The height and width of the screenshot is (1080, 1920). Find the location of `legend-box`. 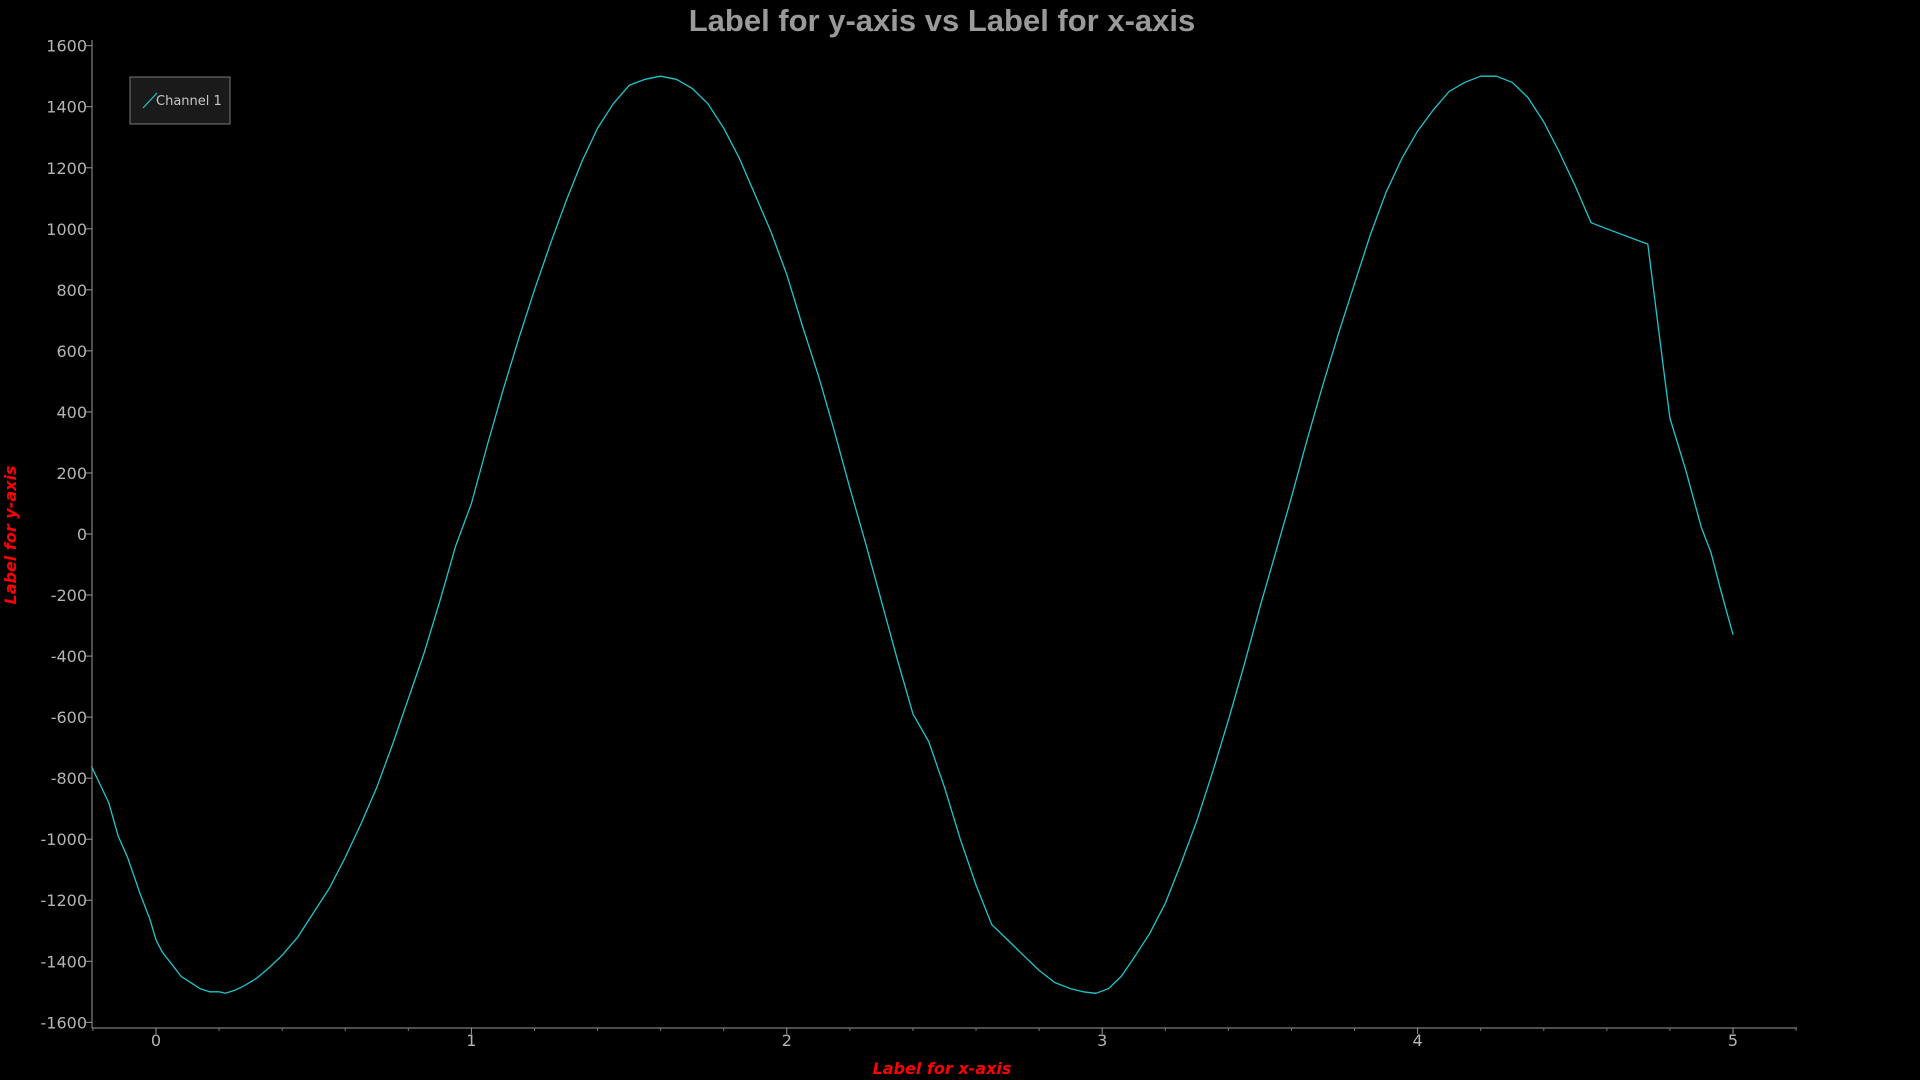

legend-box is located at coordinates (180, 100).